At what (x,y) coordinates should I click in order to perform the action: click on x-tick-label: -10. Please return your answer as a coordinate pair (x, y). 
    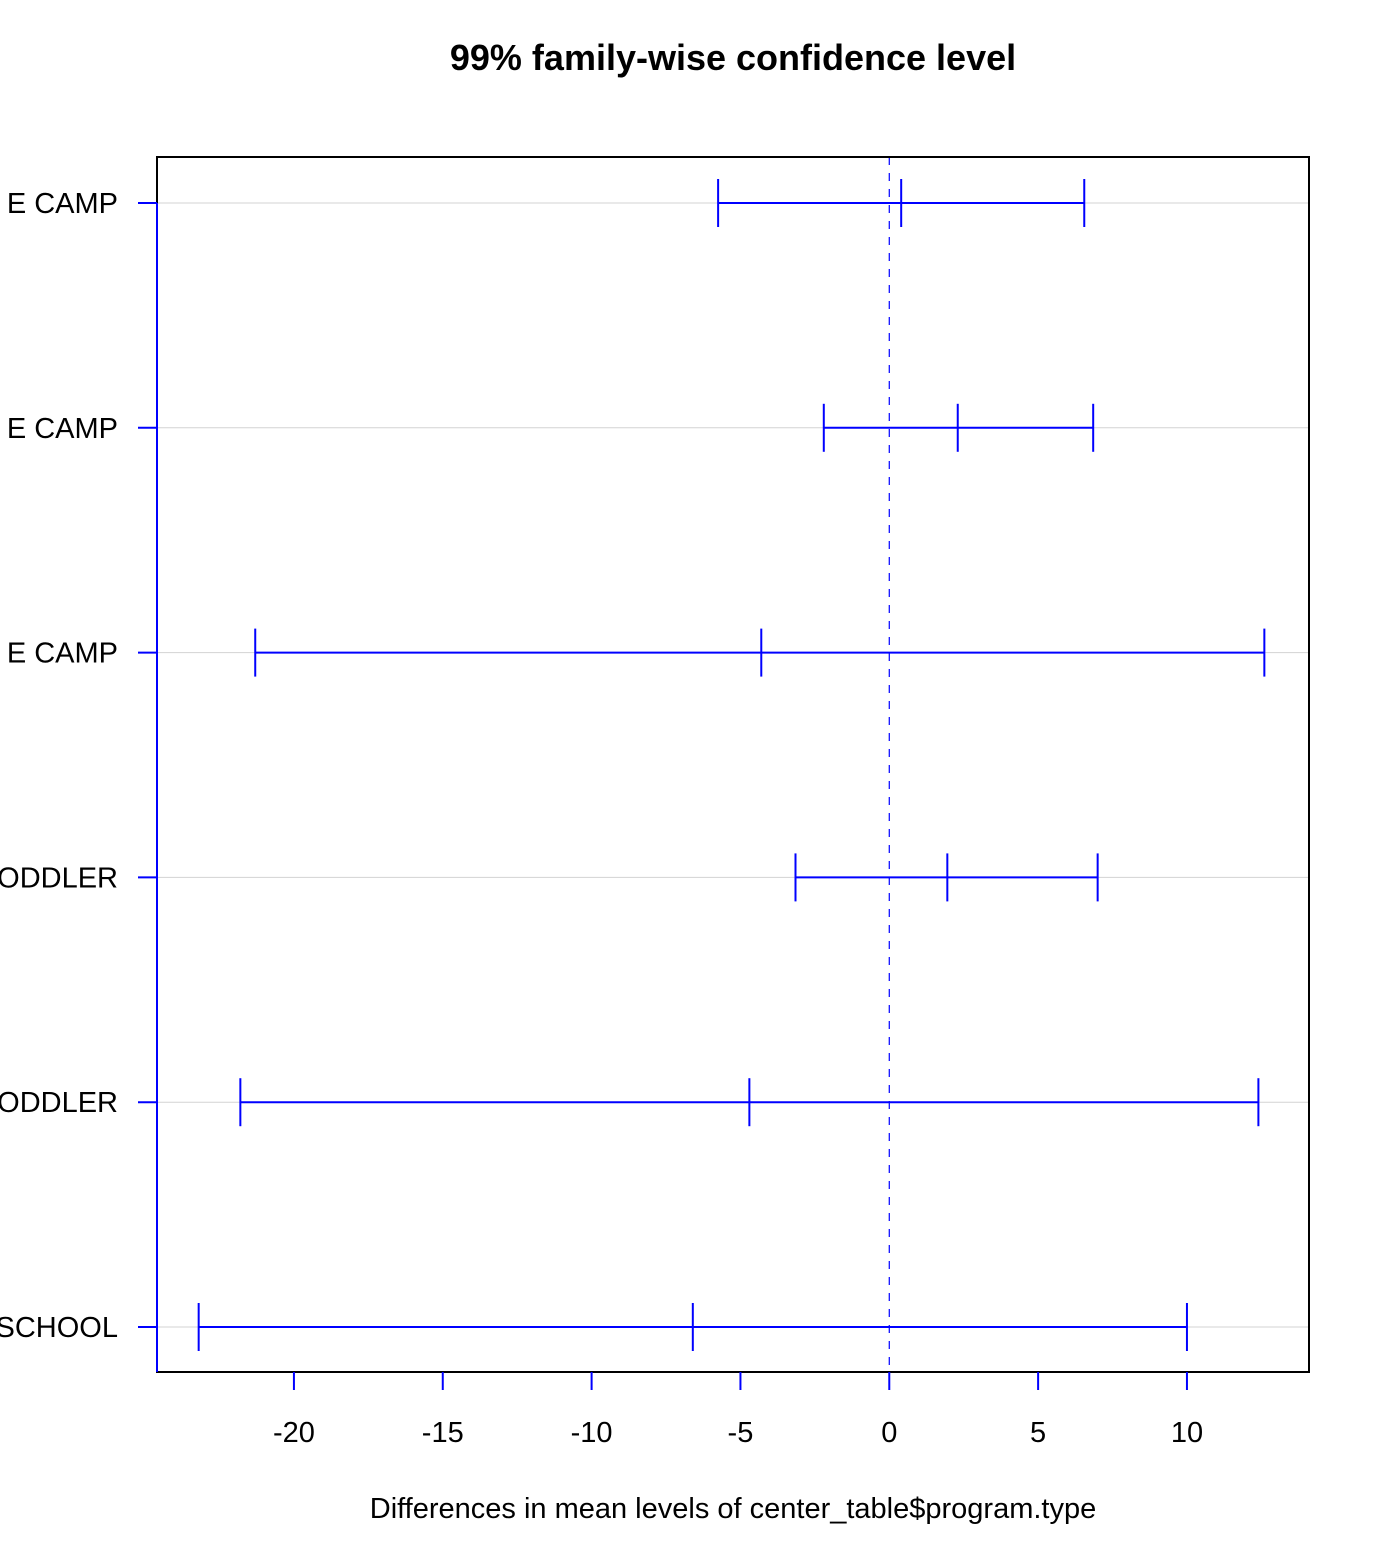
    Looking at the image, I should click on (592, 1433).